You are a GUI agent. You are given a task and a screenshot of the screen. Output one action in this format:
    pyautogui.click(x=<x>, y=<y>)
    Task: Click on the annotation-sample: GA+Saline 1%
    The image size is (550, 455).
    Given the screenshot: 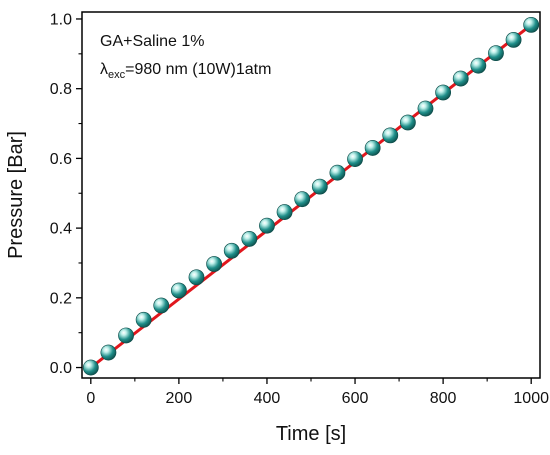 What is the action you would take?
    pyautogui.click(x=152, y=41)
    